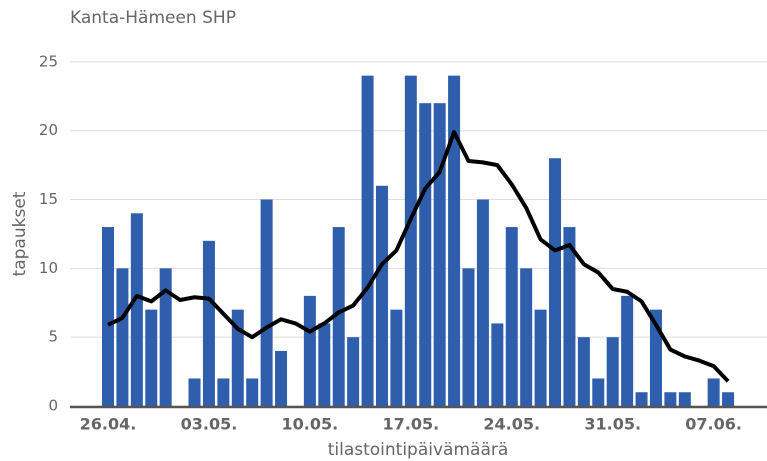 The width and height of the screenshot is (767, 461). I want to click on x-tick-label: 03.05., so click(209, 424).